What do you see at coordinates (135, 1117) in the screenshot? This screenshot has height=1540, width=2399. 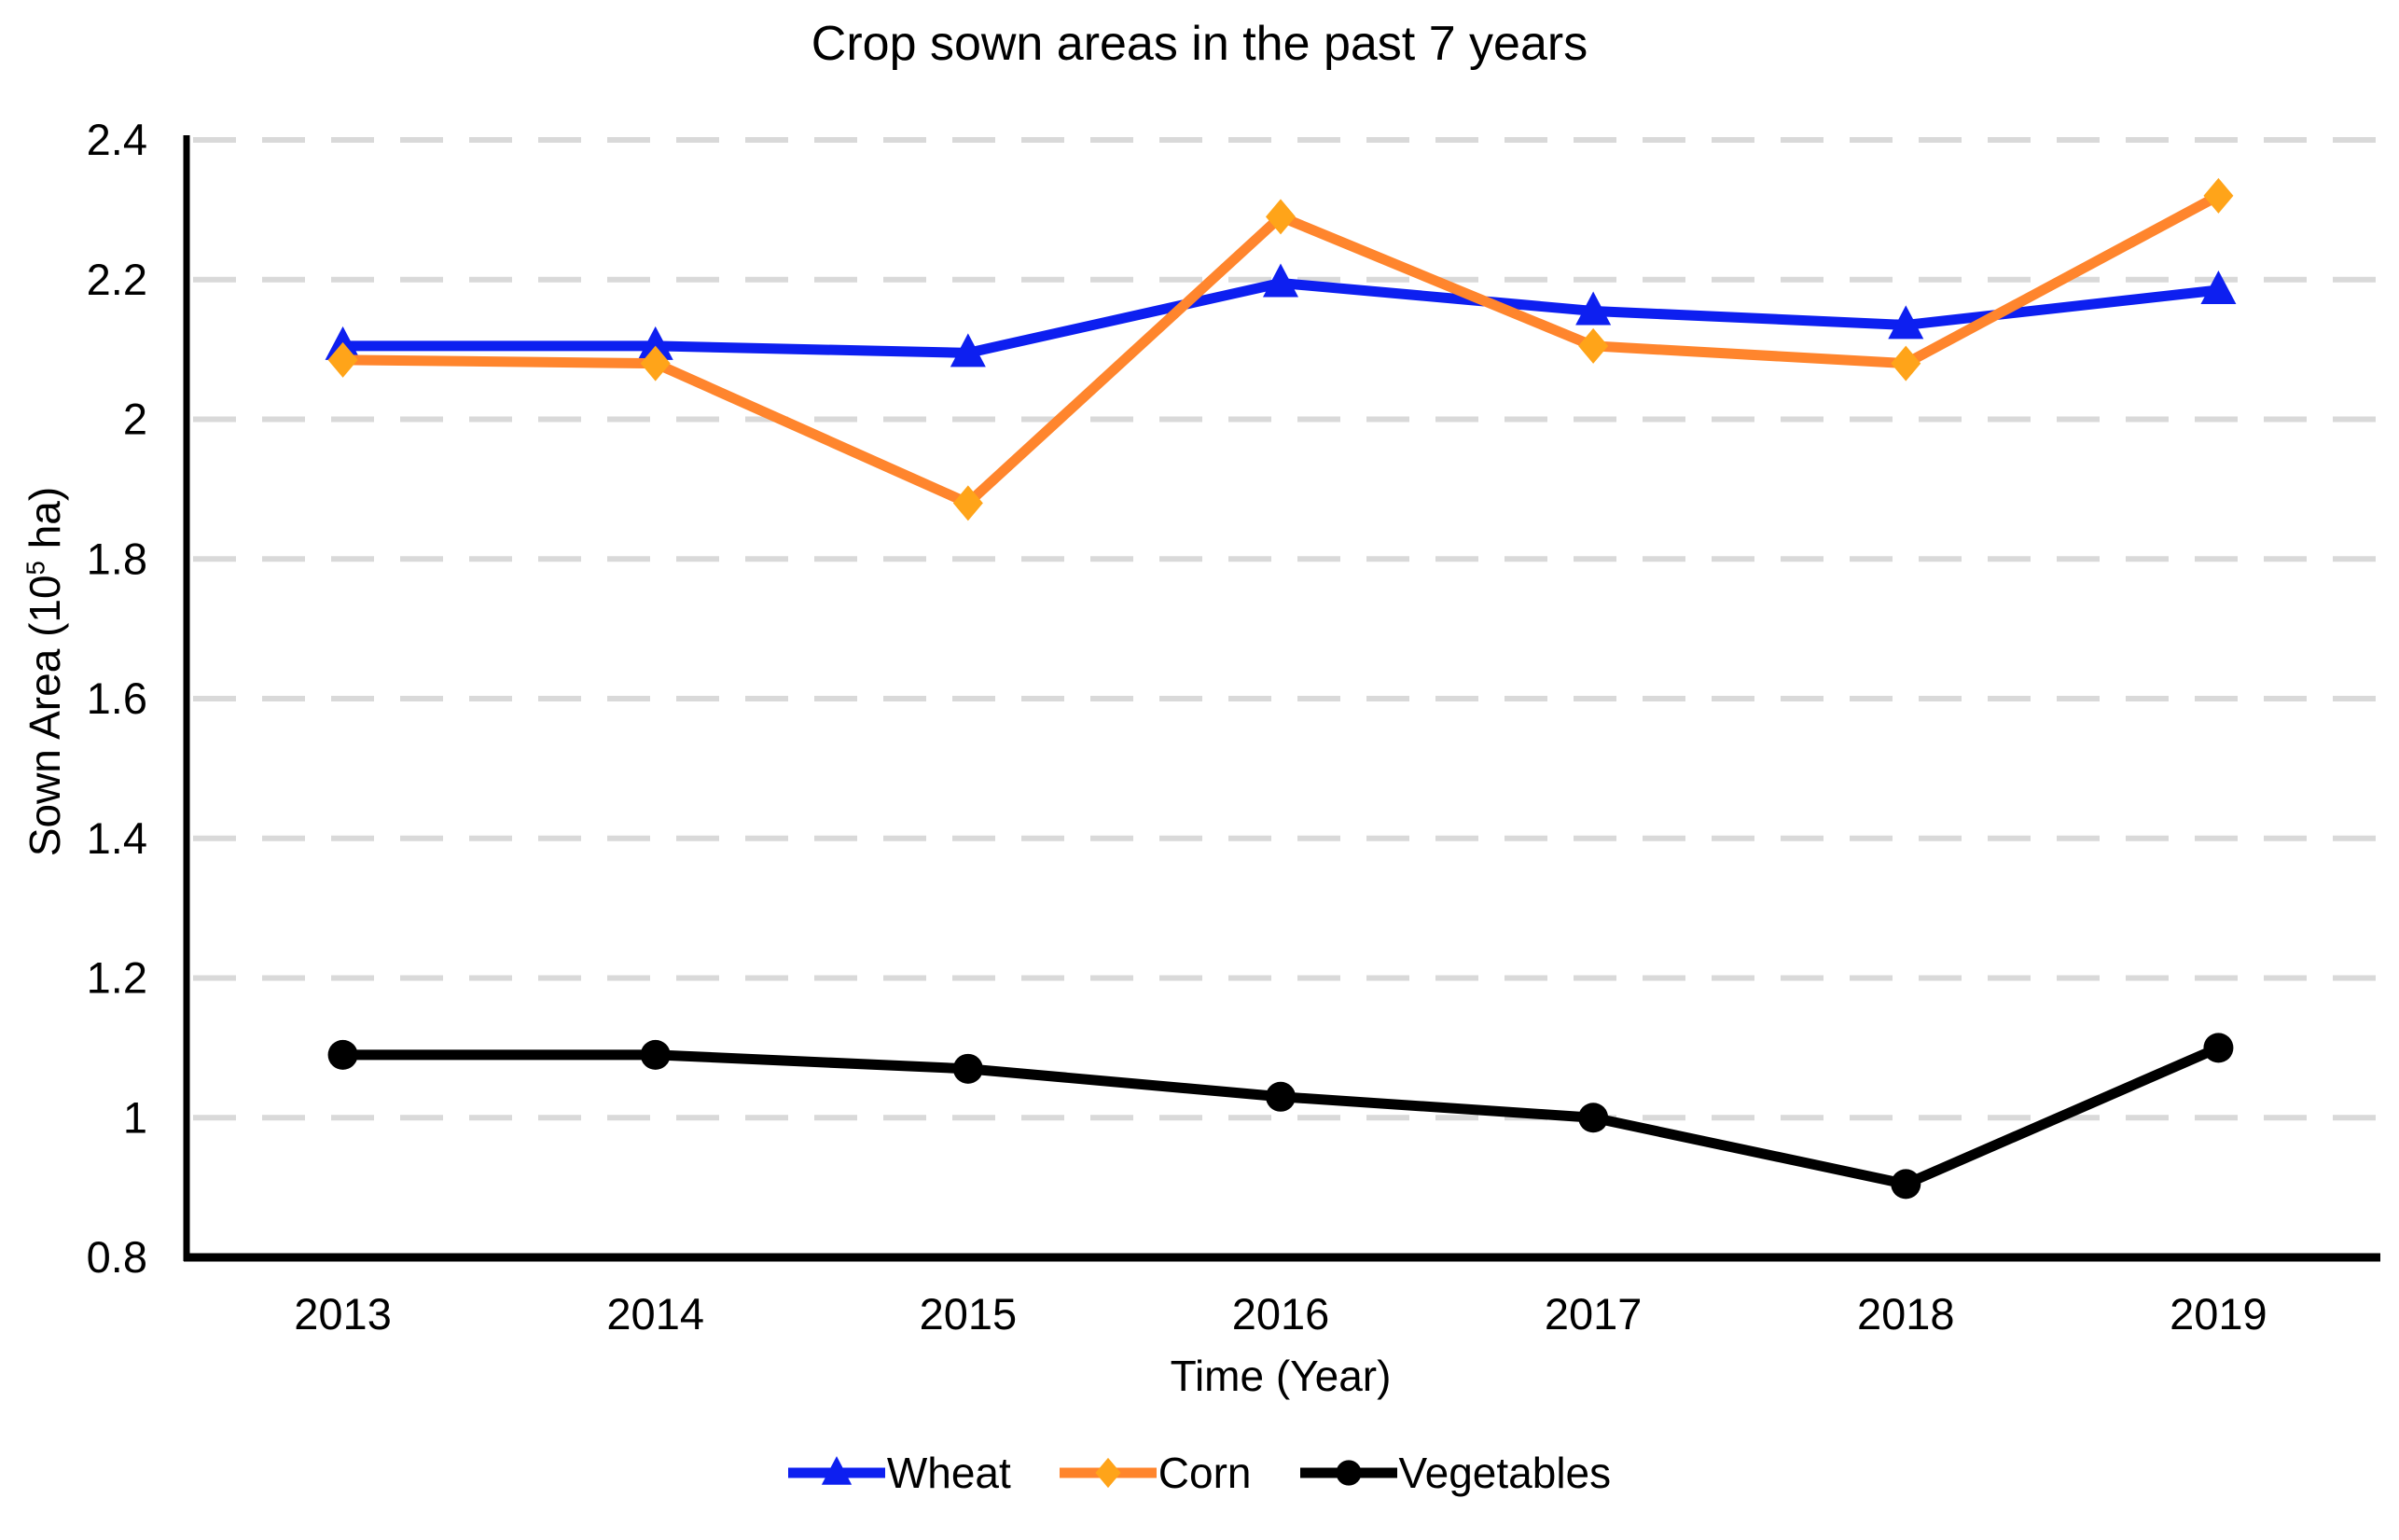 I see `y-tick-label: 1` at bounding box center [135, 1117].